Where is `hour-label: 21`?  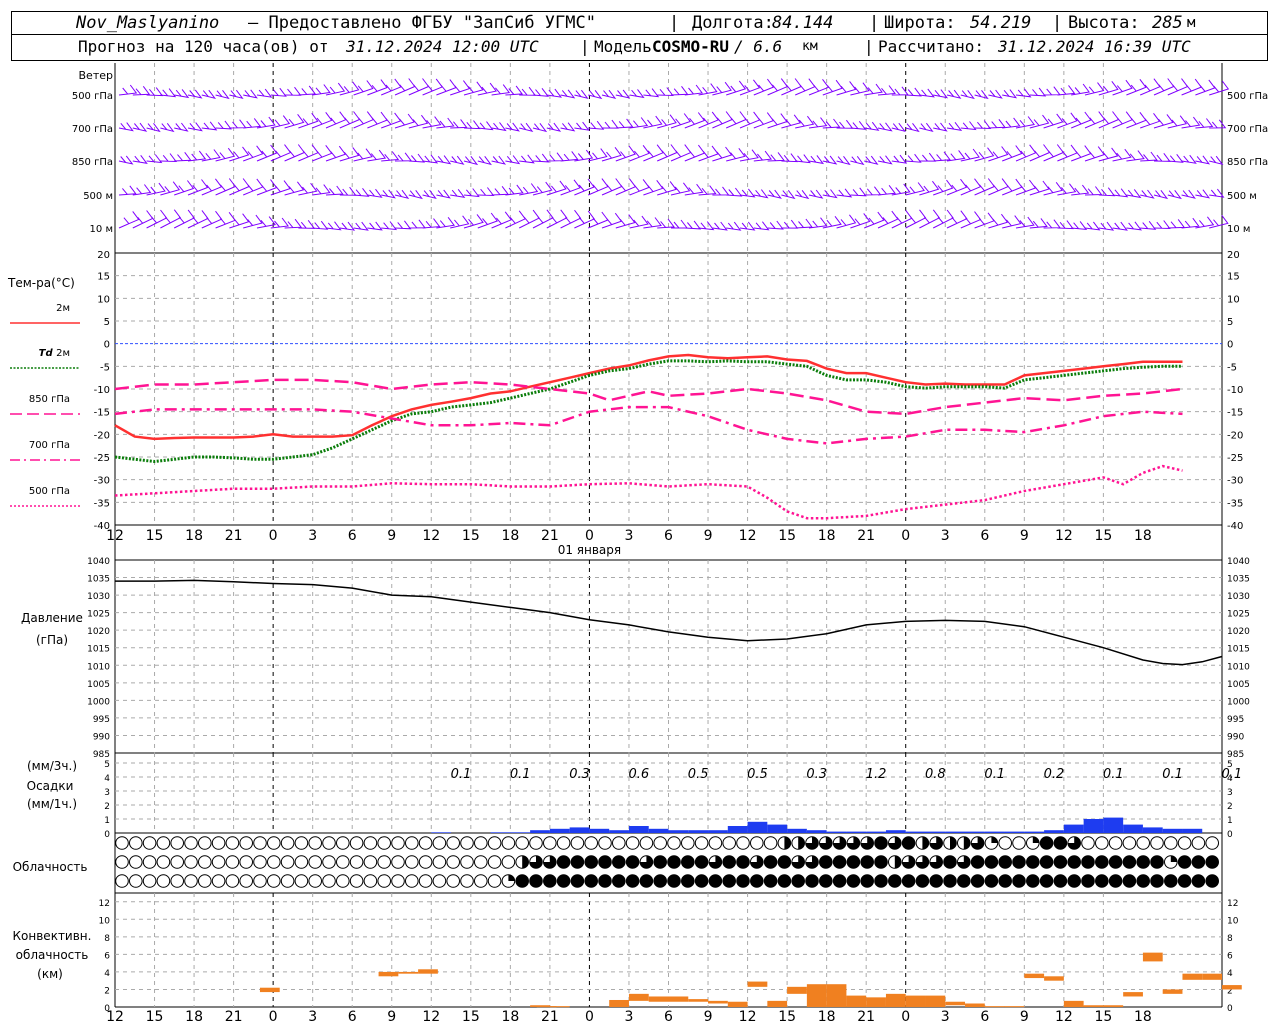 hour-label: 21 is located at coordinates (234, 536).